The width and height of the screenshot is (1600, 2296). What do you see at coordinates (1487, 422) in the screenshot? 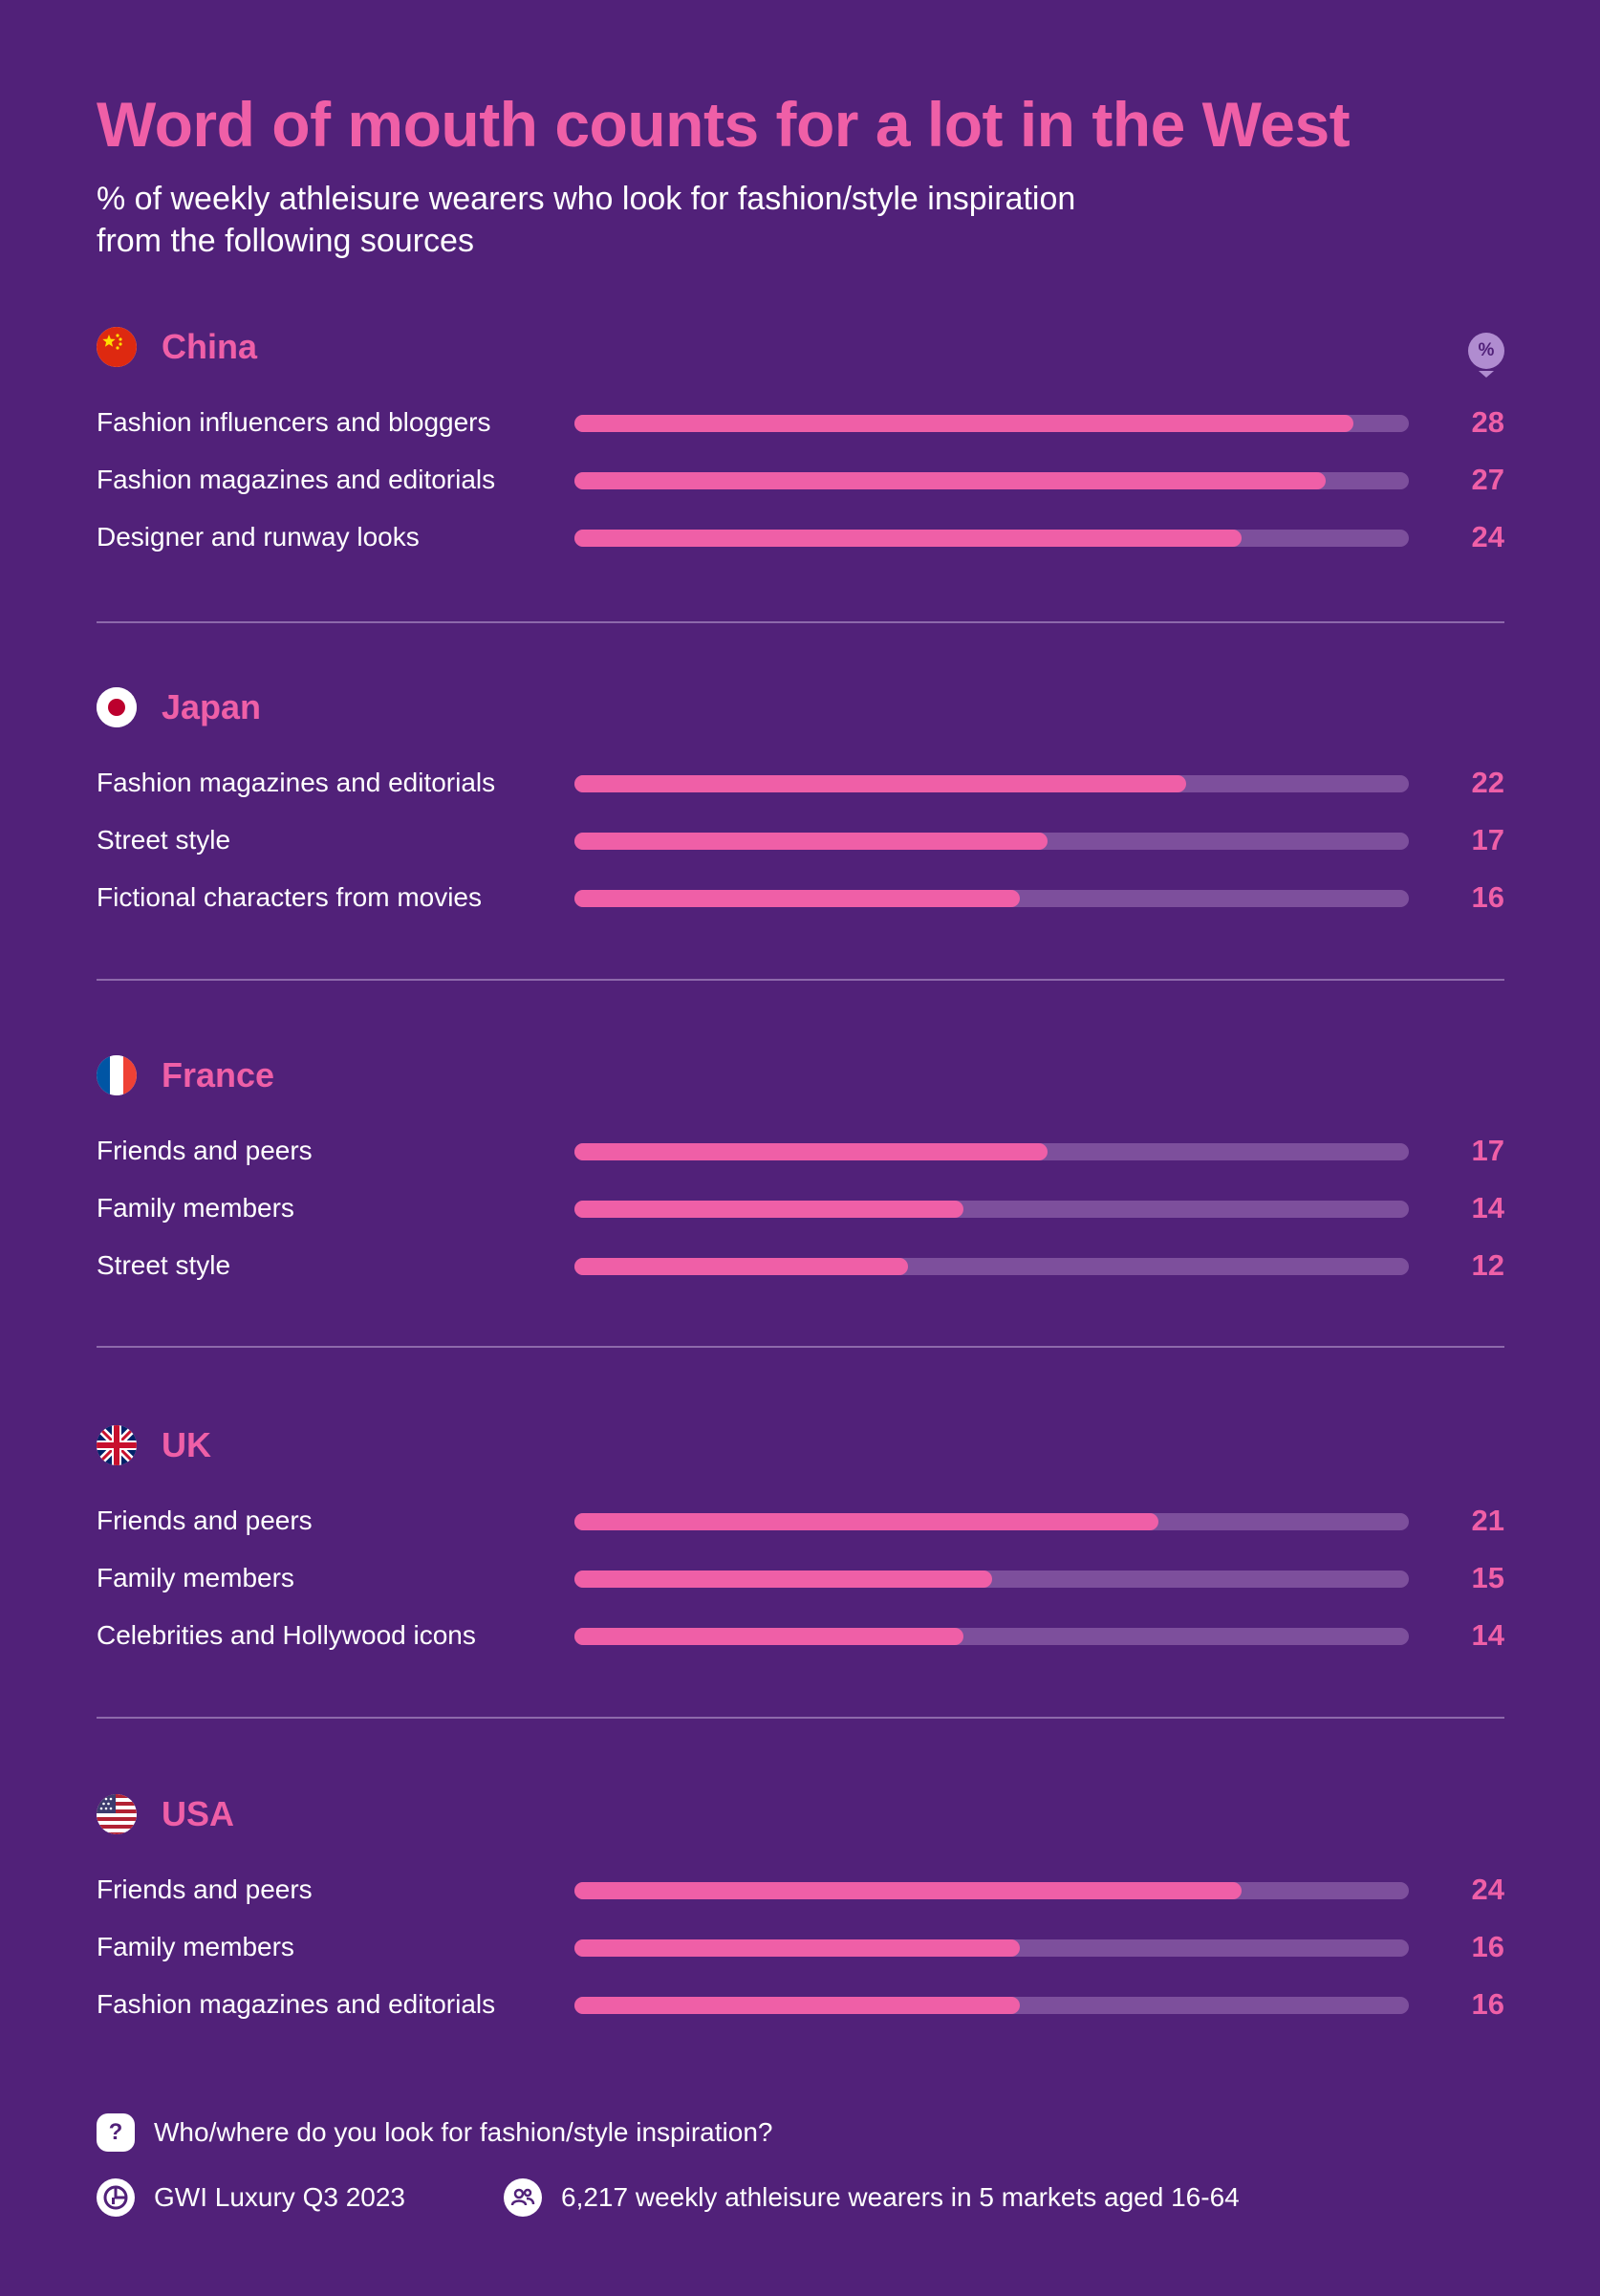
I see `bar-value: 28` at bounding box center [1487, 422].